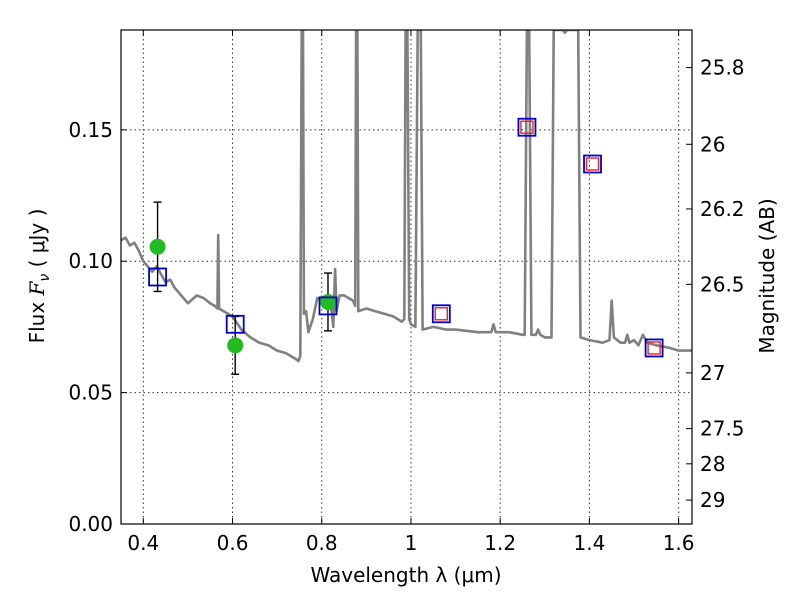 This screenshot has height=600, width=800. I want to click on x-axis-title: Wavelength λ (μm), so click(405, 575).